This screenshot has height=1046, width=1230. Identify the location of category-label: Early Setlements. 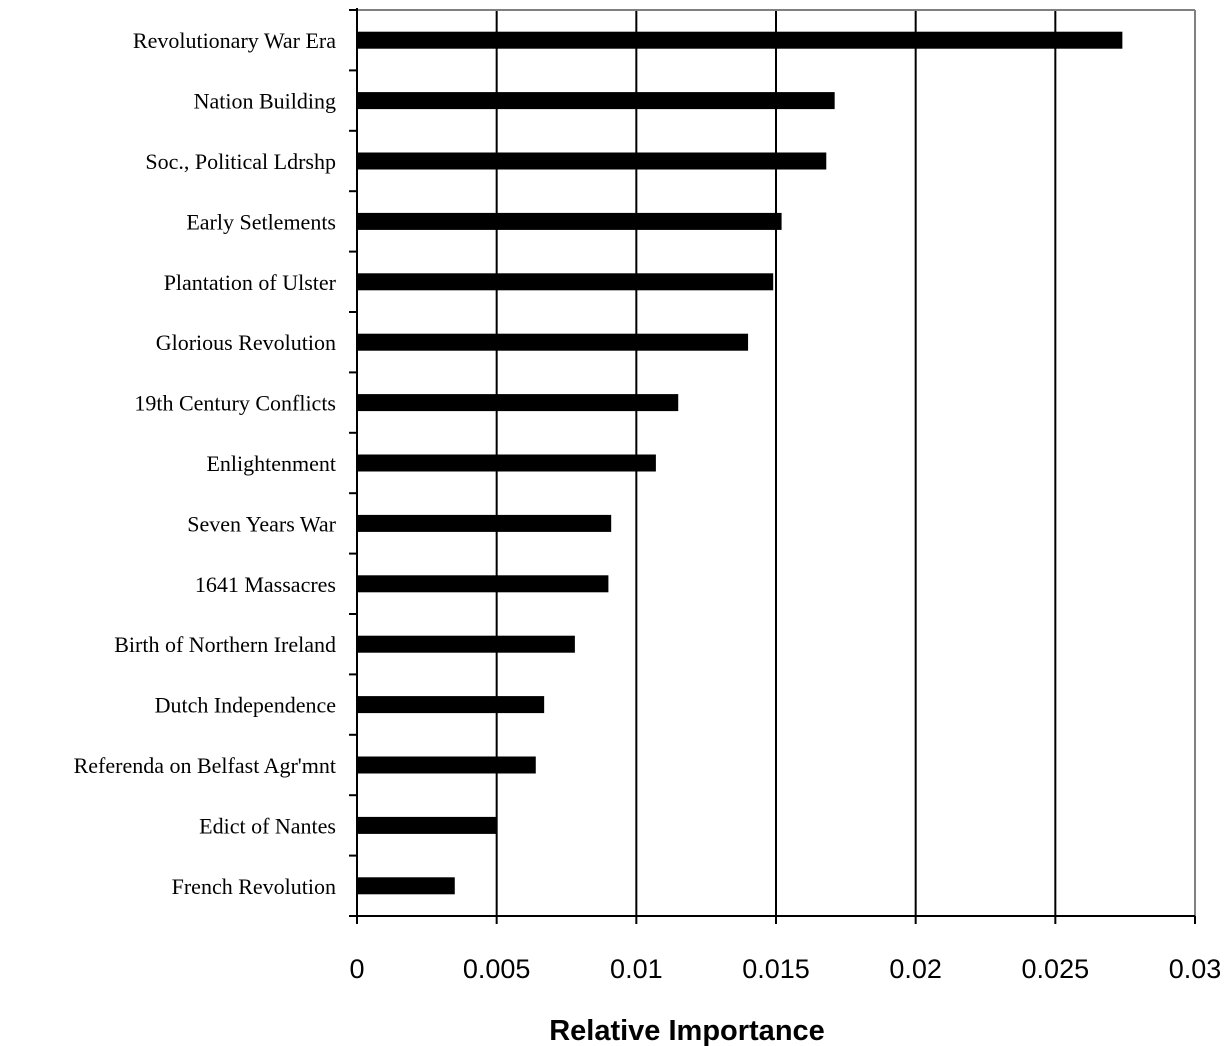
(261, 221).